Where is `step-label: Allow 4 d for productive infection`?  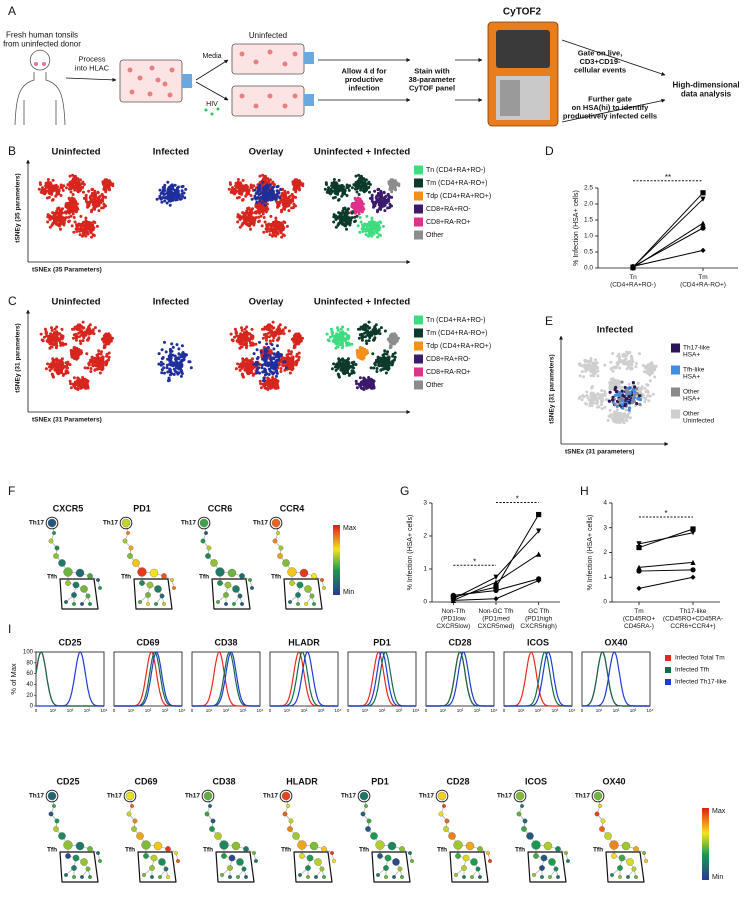
step-label: Allow 4 d for productive infection is located at coordinates (364, 79).